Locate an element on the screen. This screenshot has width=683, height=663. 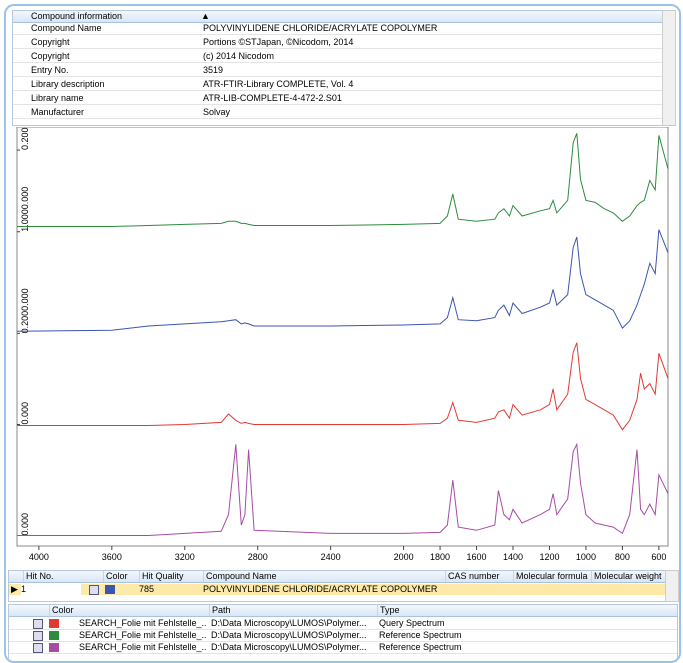
info-value: Solvay is located at coordinates (217, 112).